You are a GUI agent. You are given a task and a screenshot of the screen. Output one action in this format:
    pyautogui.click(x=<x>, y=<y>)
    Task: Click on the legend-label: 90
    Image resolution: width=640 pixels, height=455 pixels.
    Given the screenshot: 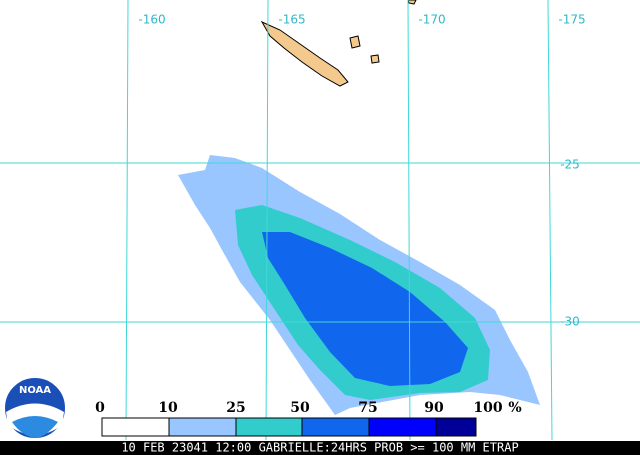 What is the action you would take?
    pyautogui.click(x=434, y=408)
    